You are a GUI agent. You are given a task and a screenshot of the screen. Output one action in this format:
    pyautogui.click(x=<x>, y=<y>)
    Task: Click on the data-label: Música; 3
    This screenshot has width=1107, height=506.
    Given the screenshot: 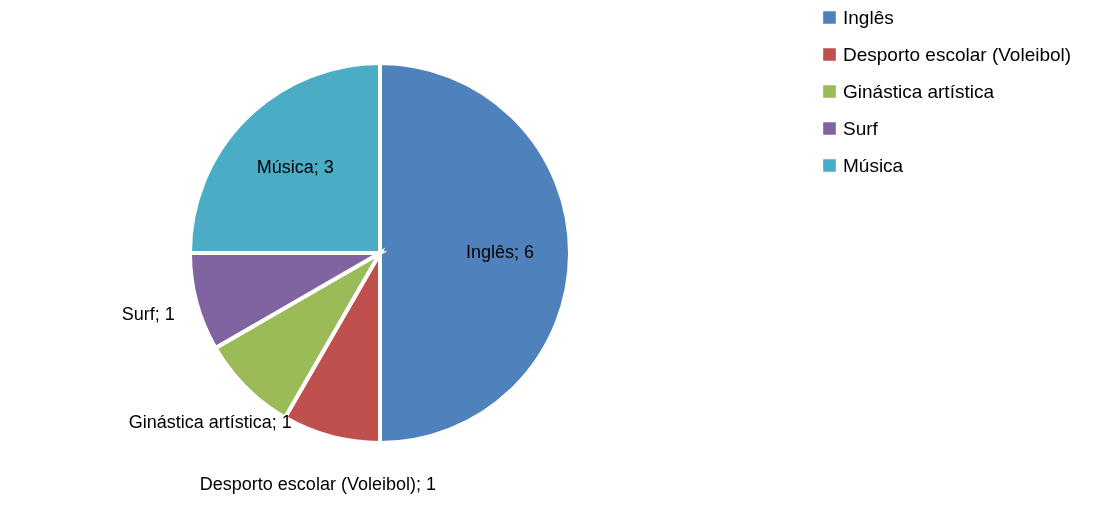 What is the action you would take?
    pyautogui.click(x=295, y=167)
    